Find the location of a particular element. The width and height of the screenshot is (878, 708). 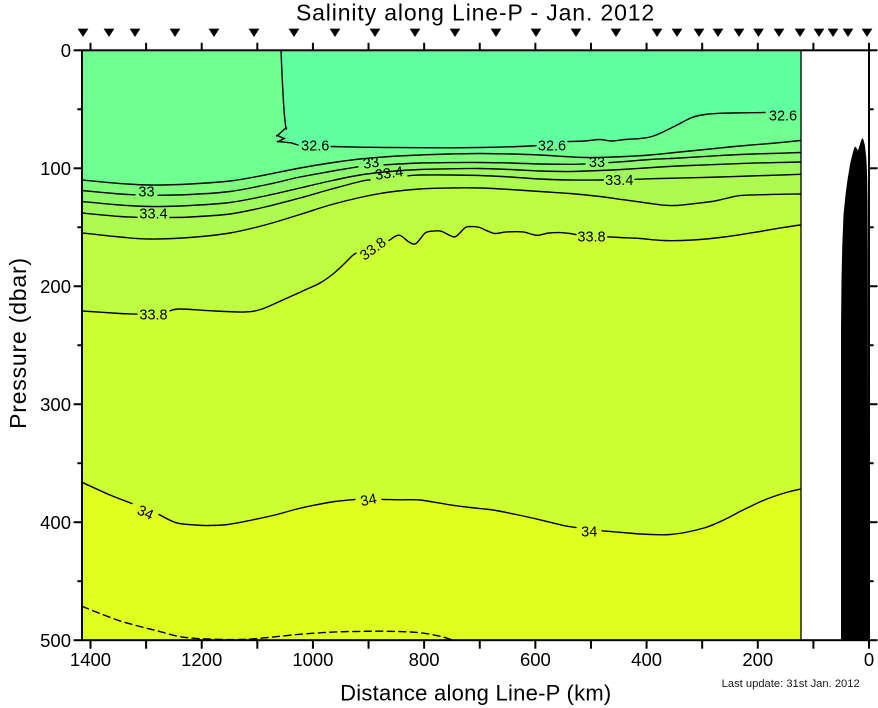

svg-text: 800 is located at coordinates (424, 659).